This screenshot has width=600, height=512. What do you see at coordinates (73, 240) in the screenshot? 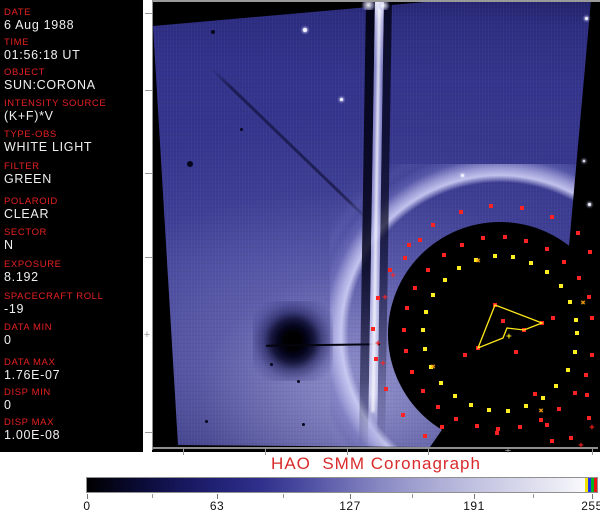
I see `metadata-entry: SECTOR N` at bounding box center [73, 240].